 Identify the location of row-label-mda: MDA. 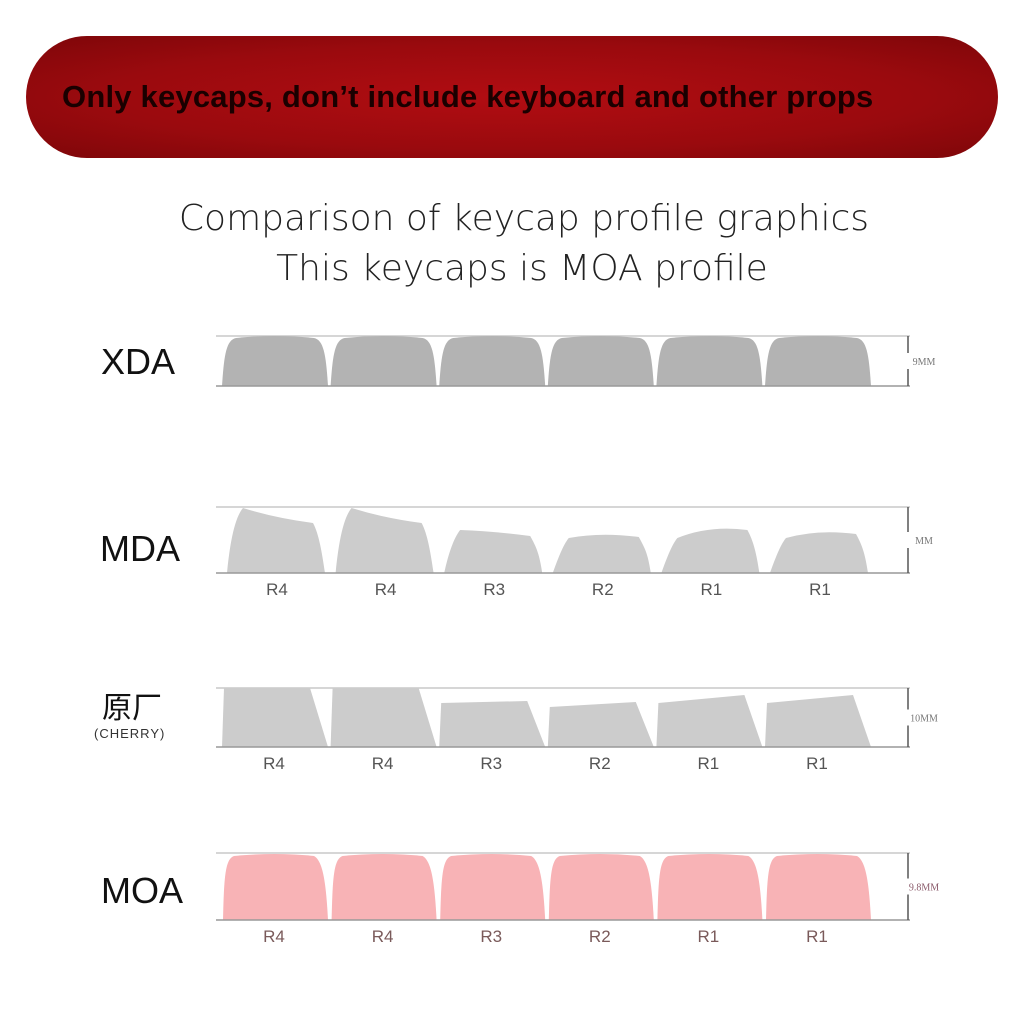
(140, 548).